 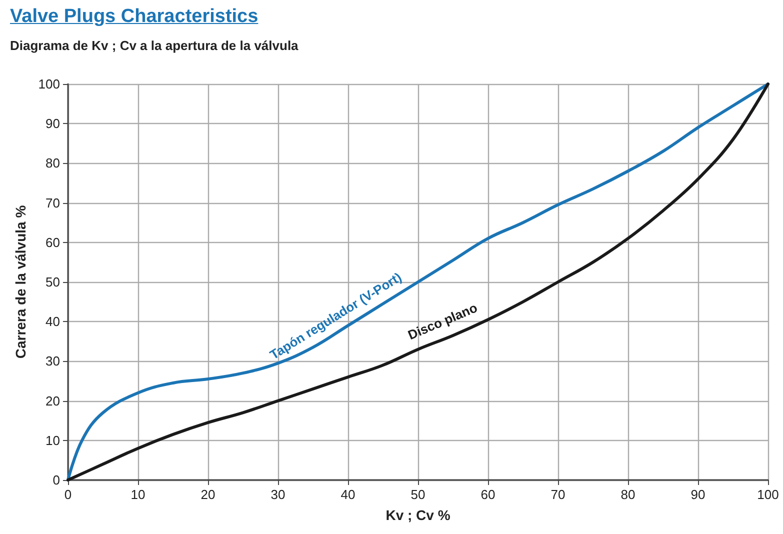 What do you see at coordinates (53, 322) in the screenshot?
I see `y-tick-label: 40` at bounding box center [53, 322].